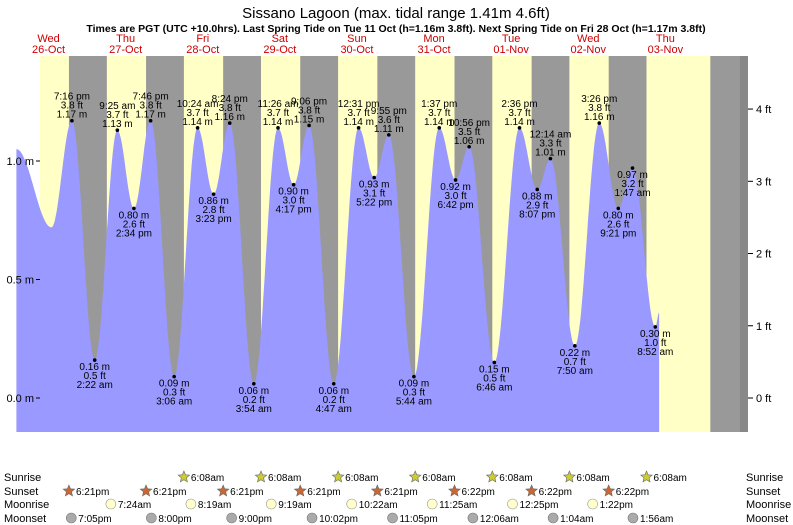 The width and height of the screenshot is (793, 525). I want to click on moonrise-row-label-right: Moonrise, so click(768, 505).